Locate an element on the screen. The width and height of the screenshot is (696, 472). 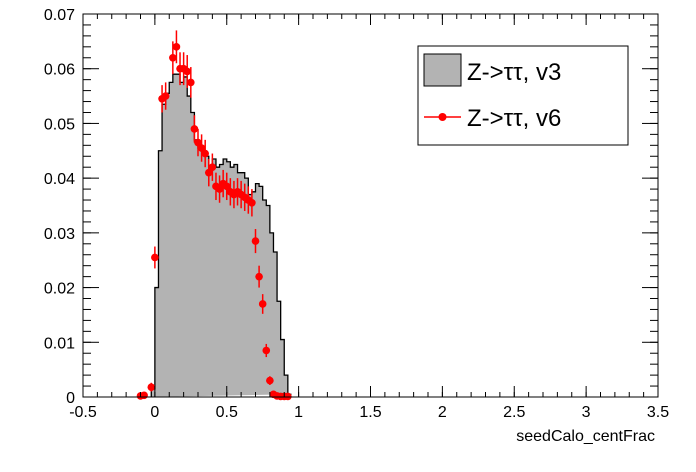
x-tick-label: 0 is located at coordinates (154, 412).